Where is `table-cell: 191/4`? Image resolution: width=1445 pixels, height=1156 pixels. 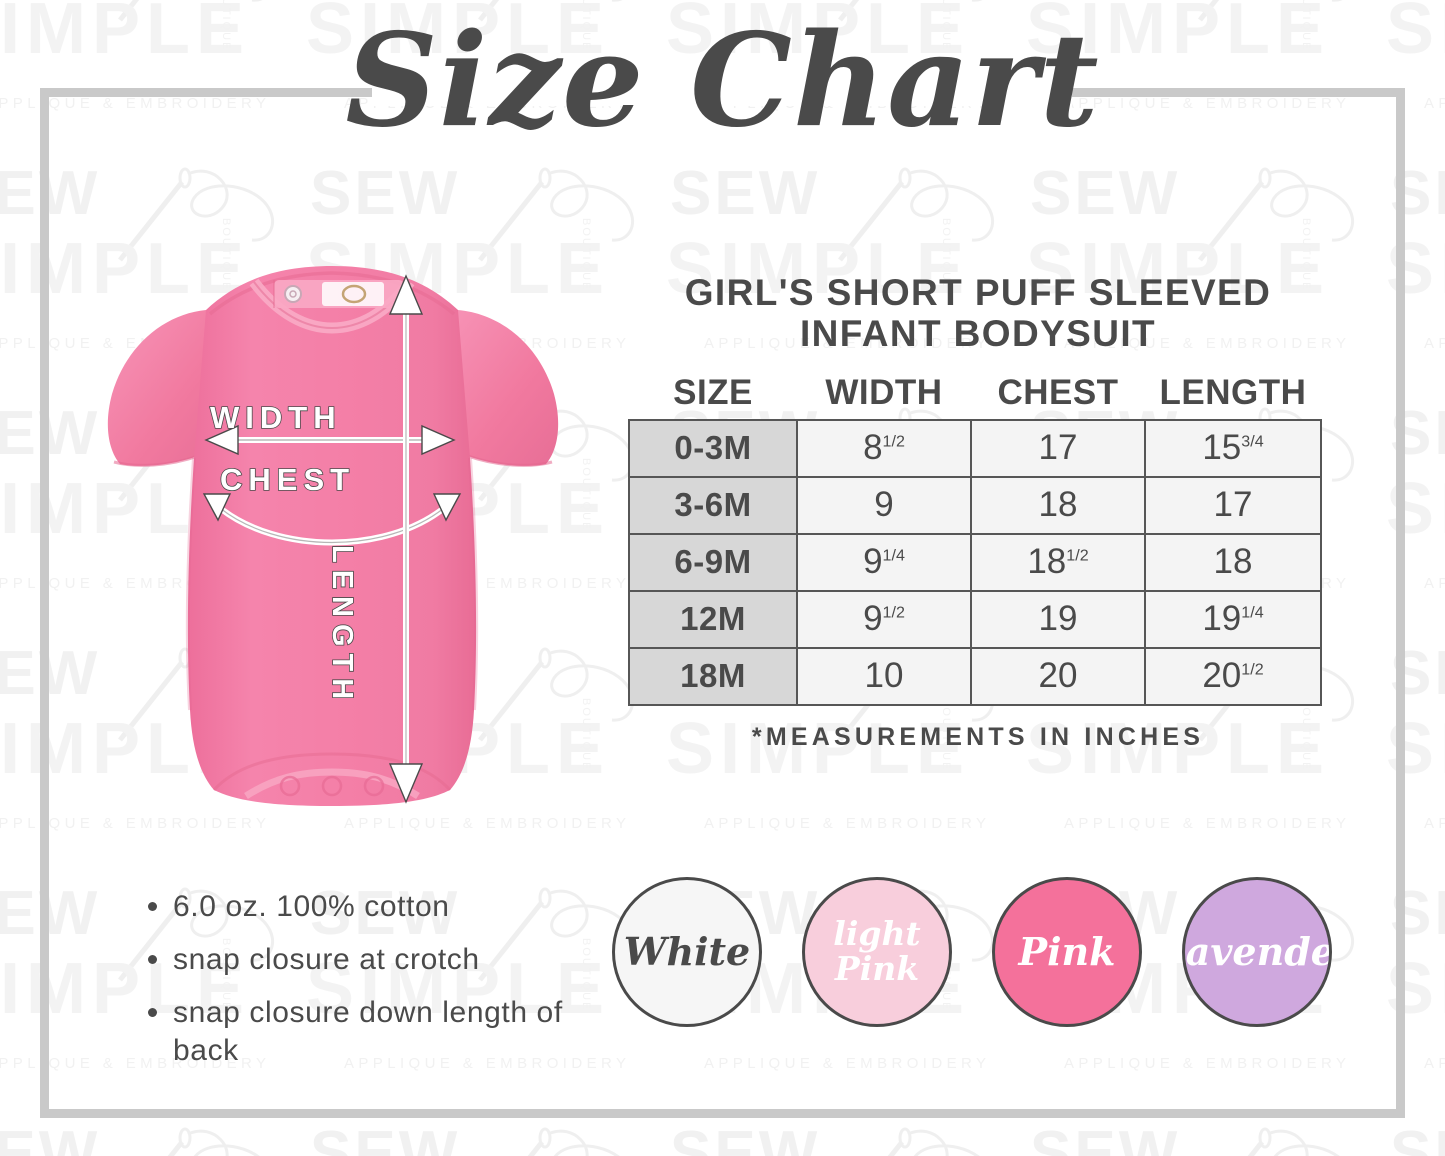
table-cell: 191/4 is located at coordinates (1233, 619).